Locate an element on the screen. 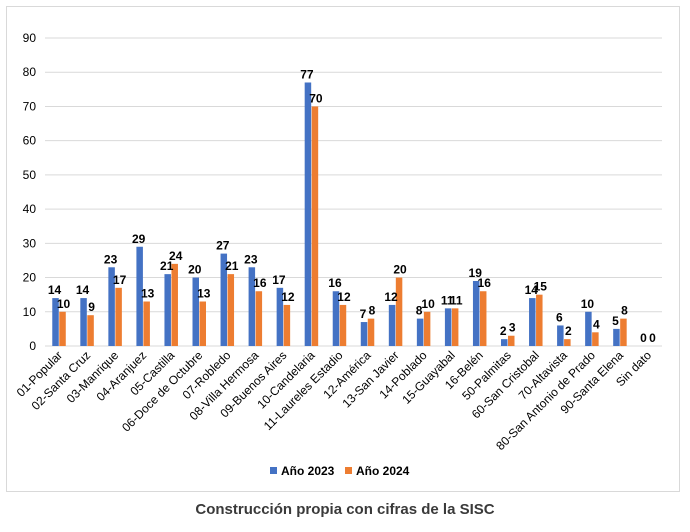  data-label-2024: 15 is located at coordinates (541, 287).